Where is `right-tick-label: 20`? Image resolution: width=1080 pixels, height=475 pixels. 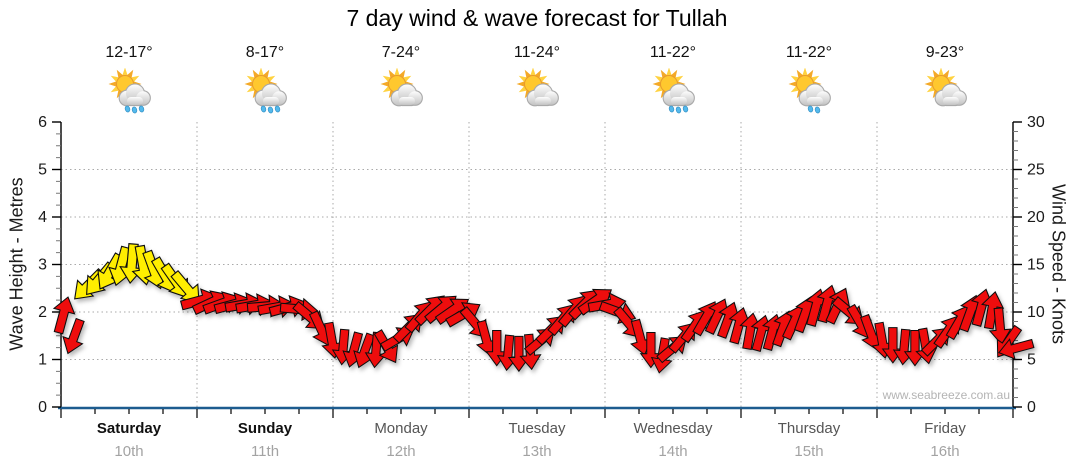 right-tick-label: 20 is located at coordinates (1036, 217).